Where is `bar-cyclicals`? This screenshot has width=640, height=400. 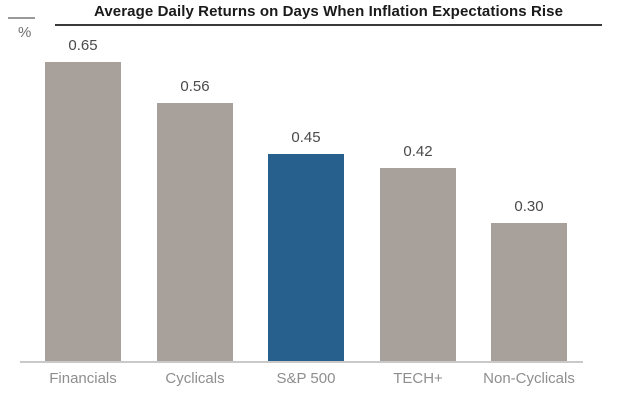
bar-cyclicals is located at coordinates (195, 232).